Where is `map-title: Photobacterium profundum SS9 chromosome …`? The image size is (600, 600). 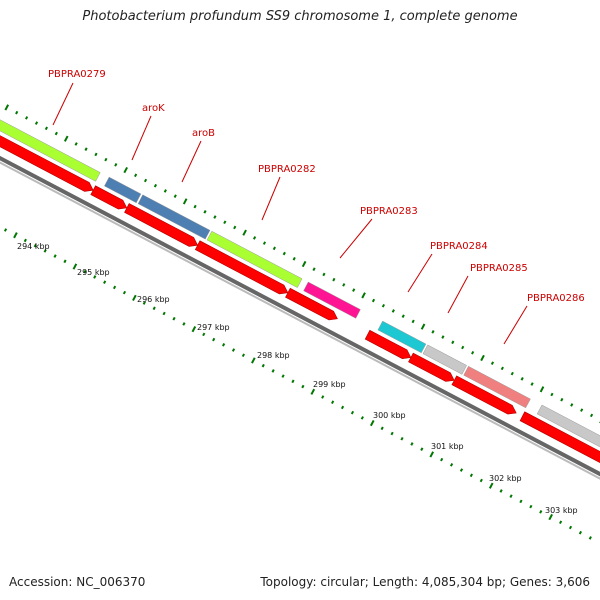
map-title: Photobacterium profundum SS9 chromosome … is located at coordinates (300, 16).